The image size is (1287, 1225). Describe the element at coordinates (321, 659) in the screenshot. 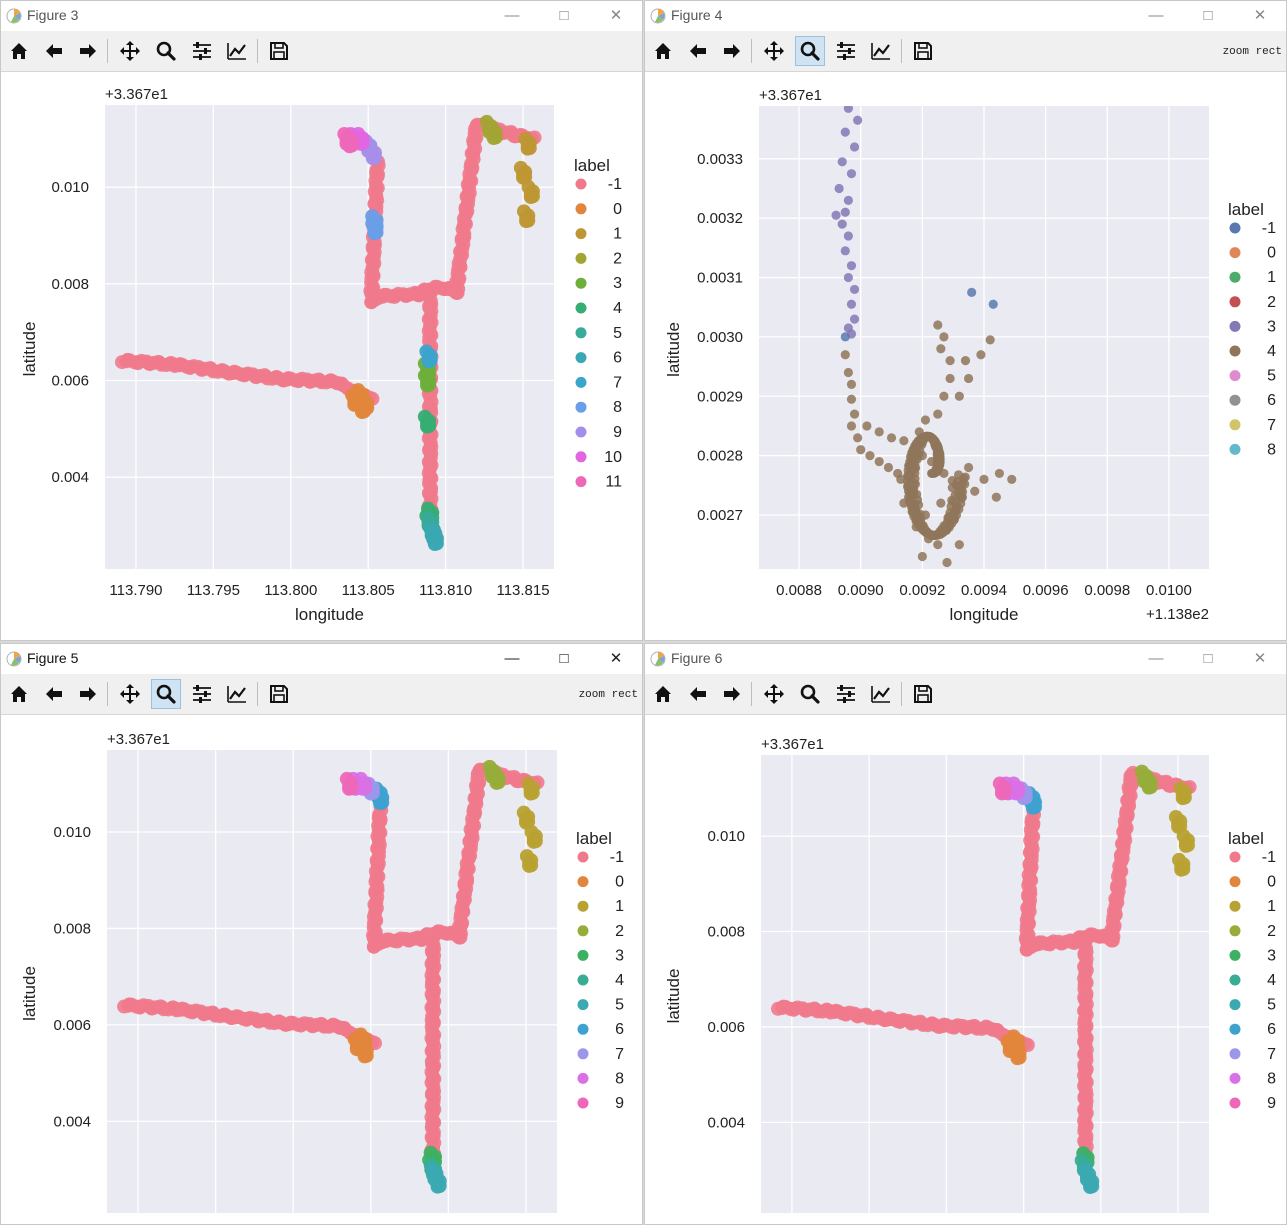

I see `window-titlebar: Figure 5 — □ ✕` at that location.